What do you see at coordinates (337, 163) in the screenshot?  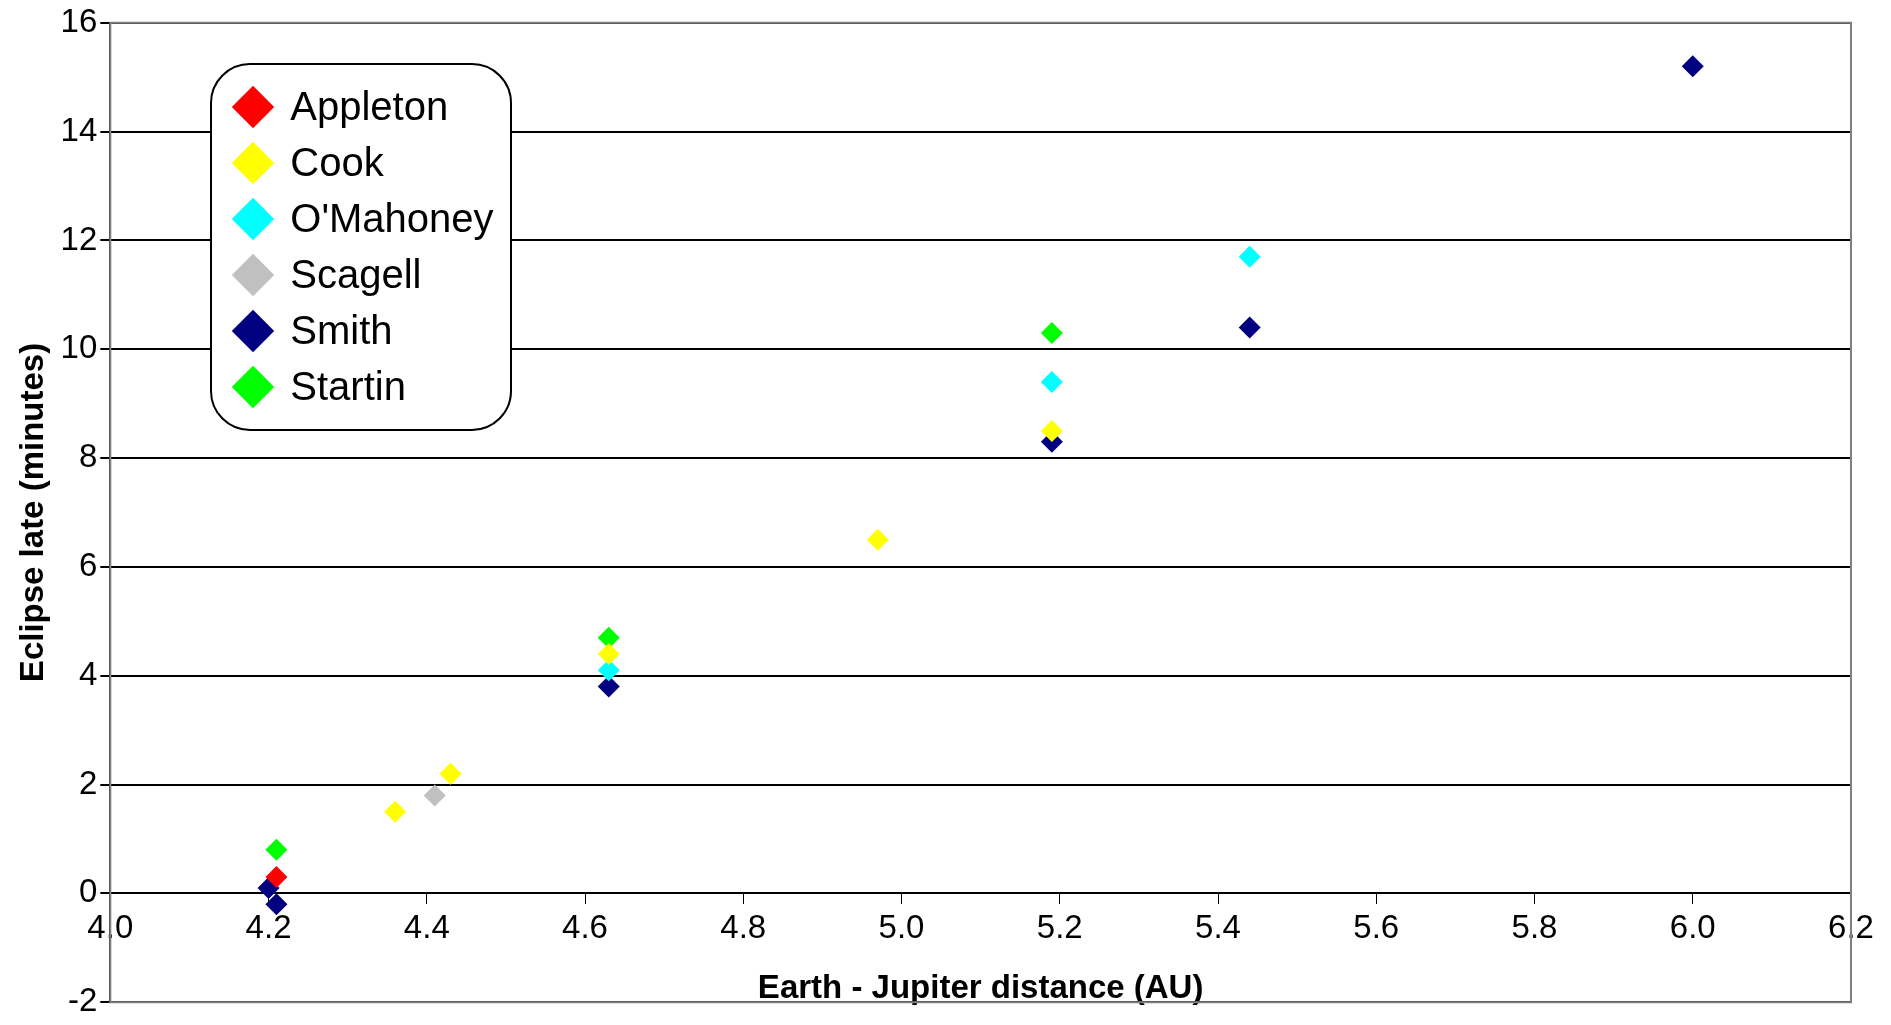 I see `legend-label: Cook` at bounding box center [337, 163].